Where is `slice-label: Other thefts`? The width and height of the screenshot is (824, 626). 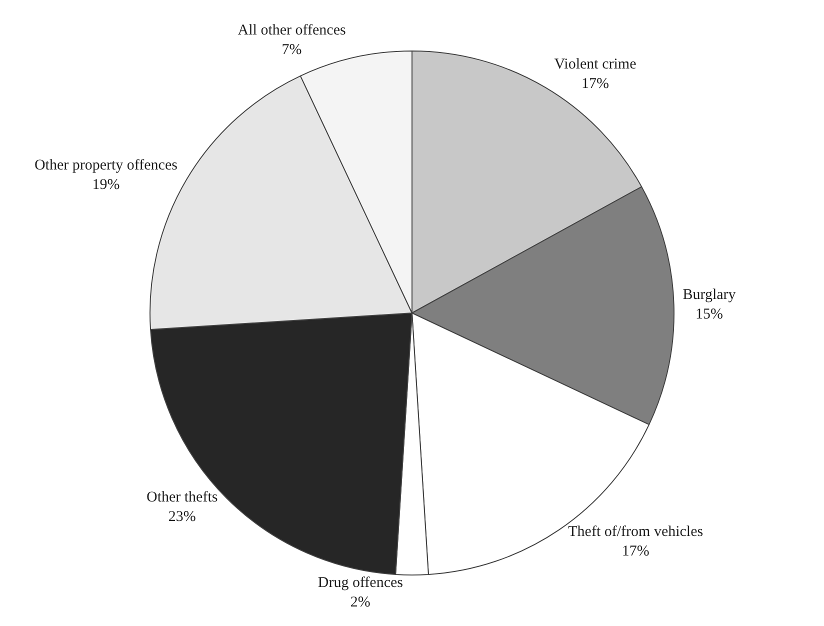 slice-label: Other thefts is located at coordinates (182, 497).